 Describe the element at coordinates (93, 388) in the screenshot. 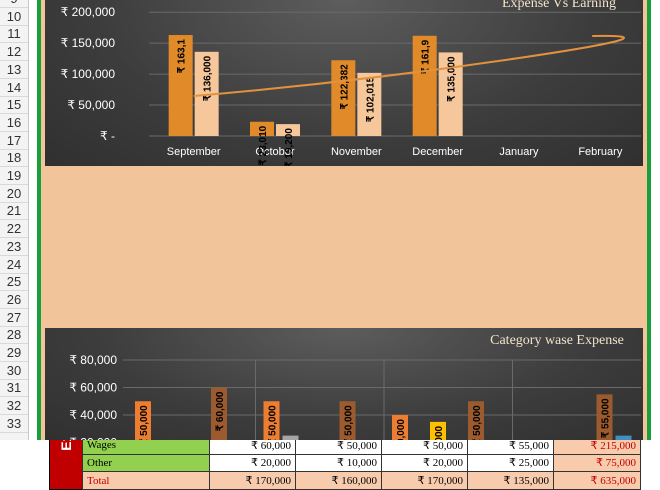

I see `y-tick-label: ₹ 60,000` at that location.